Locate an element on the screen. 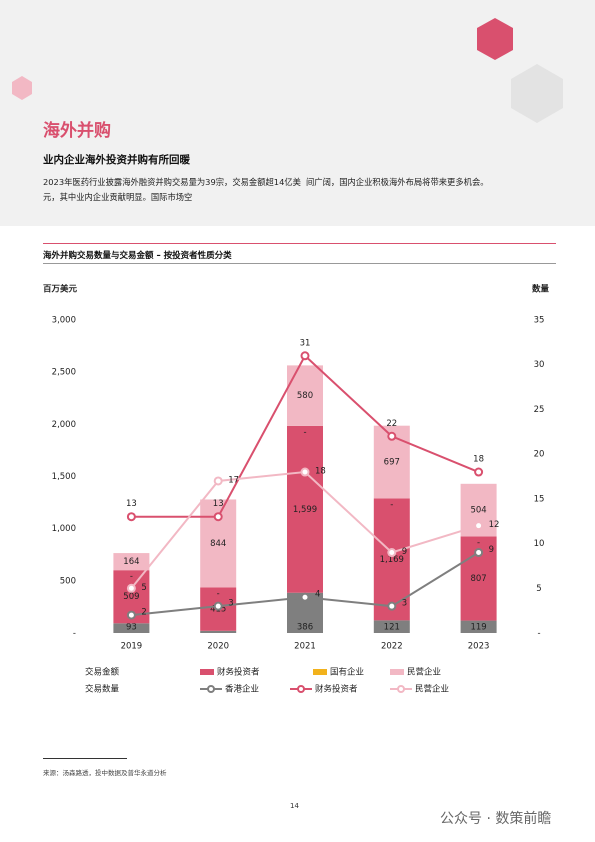 This screenshot has width=595, height=842. data-label: 119 is located at coordinates (478, 628).